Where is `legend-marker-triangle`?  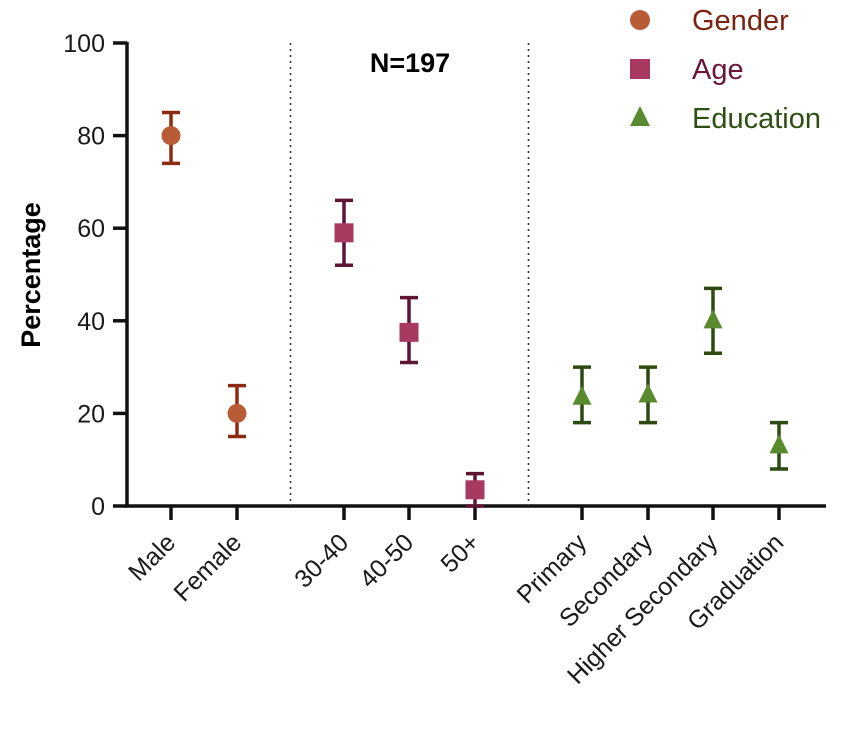 legend-marker-triangle is located at coordinates (640, 116).